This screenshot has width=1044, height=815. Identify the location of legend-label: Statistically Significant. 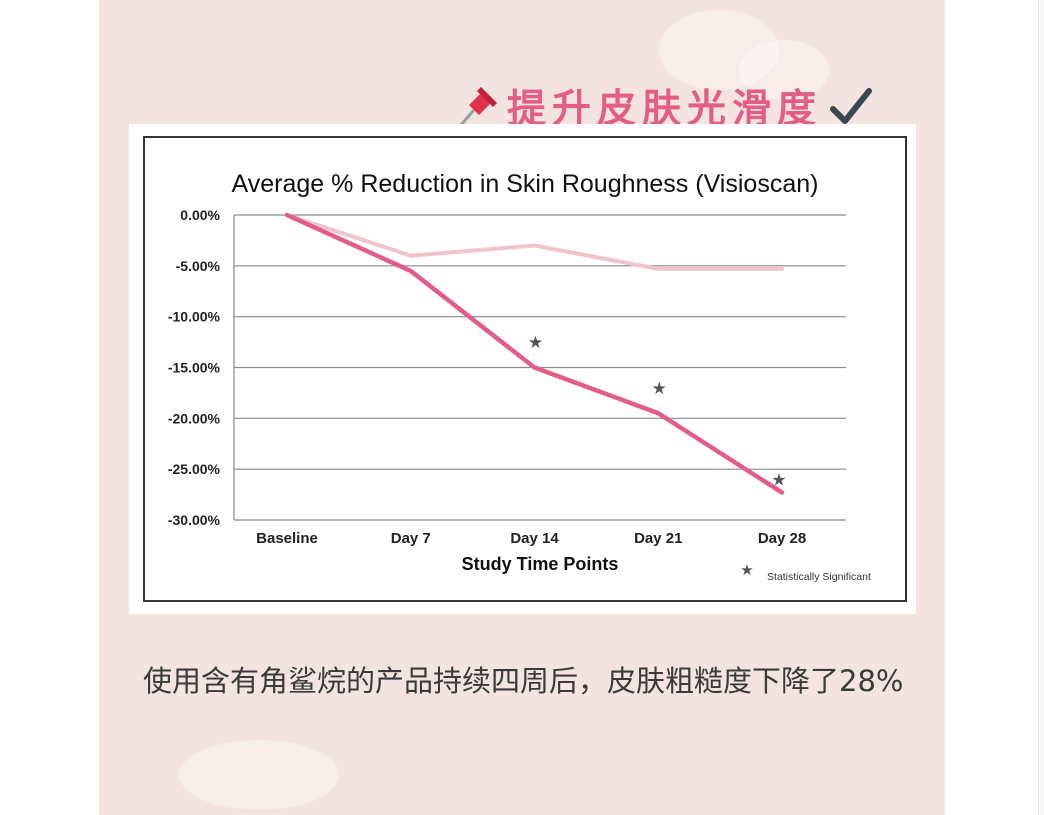
(819, 577).